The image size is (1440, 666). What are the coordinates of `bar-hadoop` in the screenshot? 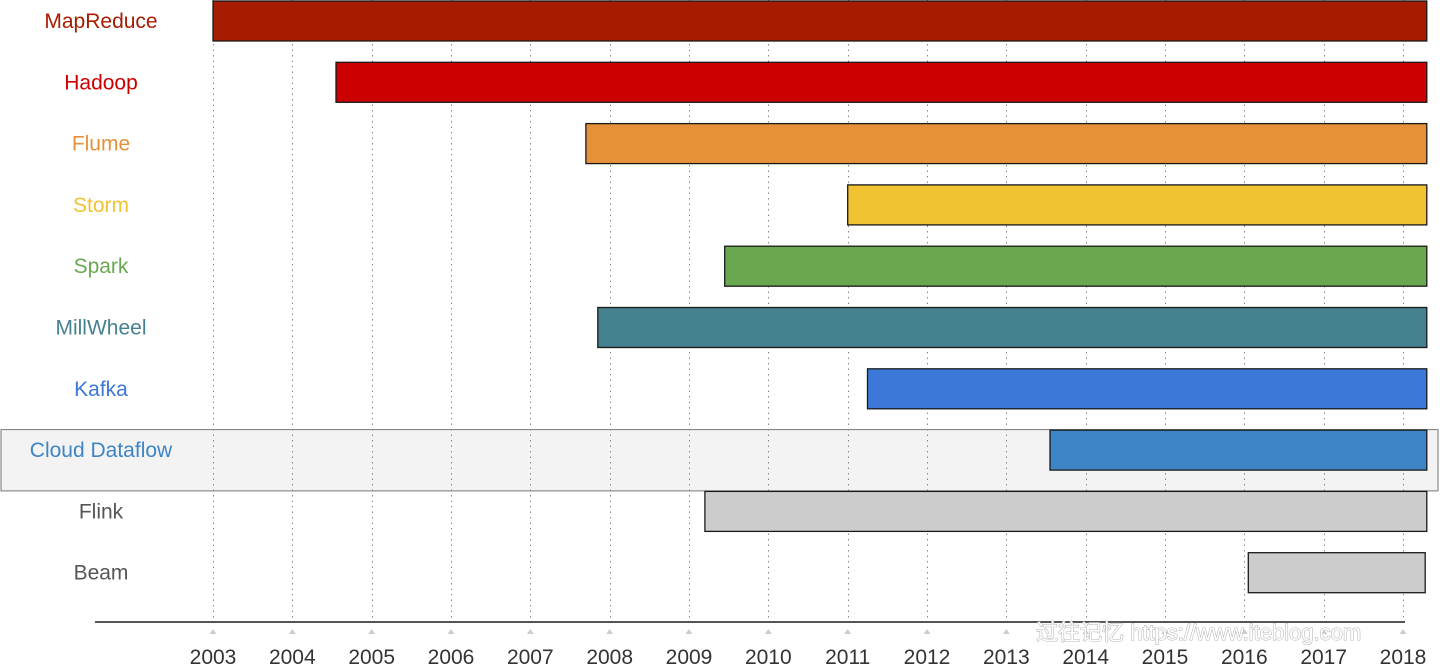 It's located at (881, 82).